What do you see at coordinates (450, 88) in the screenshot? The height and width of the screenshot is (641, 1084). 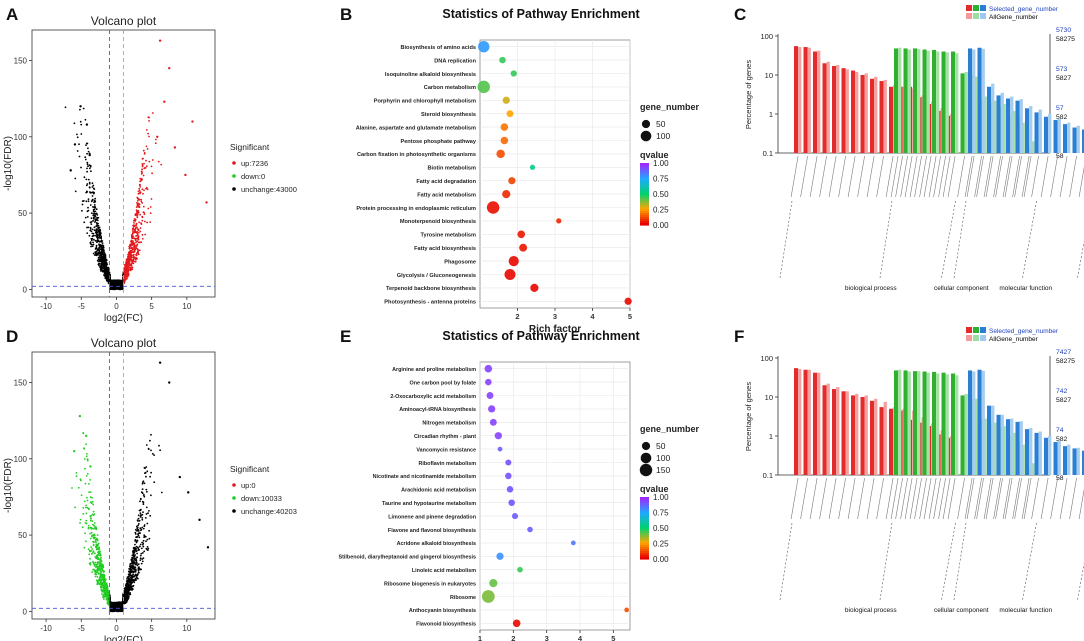 I see `pathway-label: Carbon metabolism` at bounding box center [450, 88].